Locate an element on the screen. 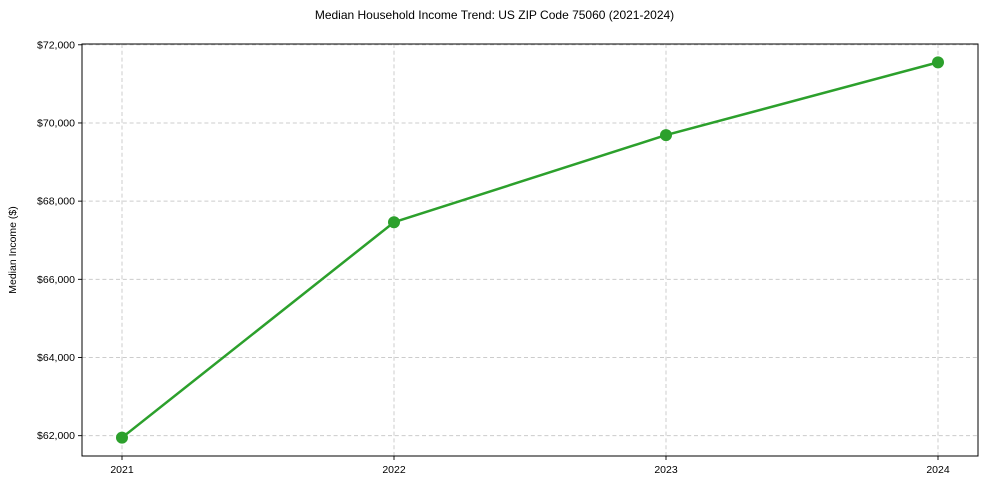 The image size is (989, 490). y-tick-label: $62,000 is located at coordinates (56, 436).